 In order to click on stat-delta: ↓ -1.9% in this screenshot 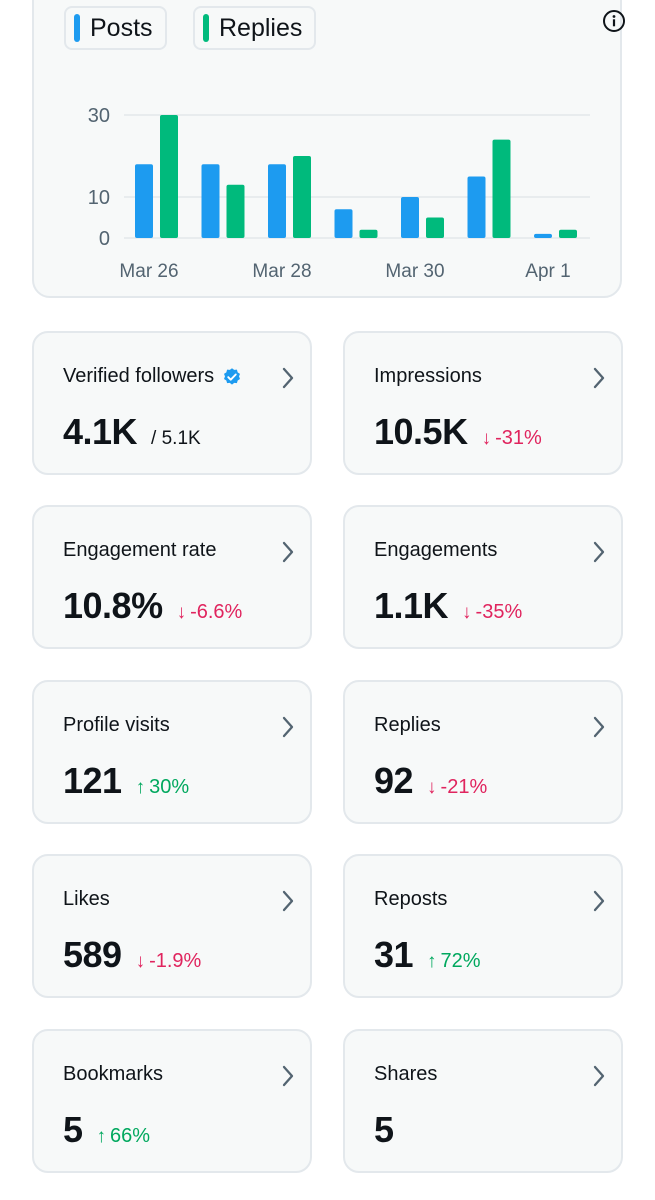, I will do `click(169, 961)`.